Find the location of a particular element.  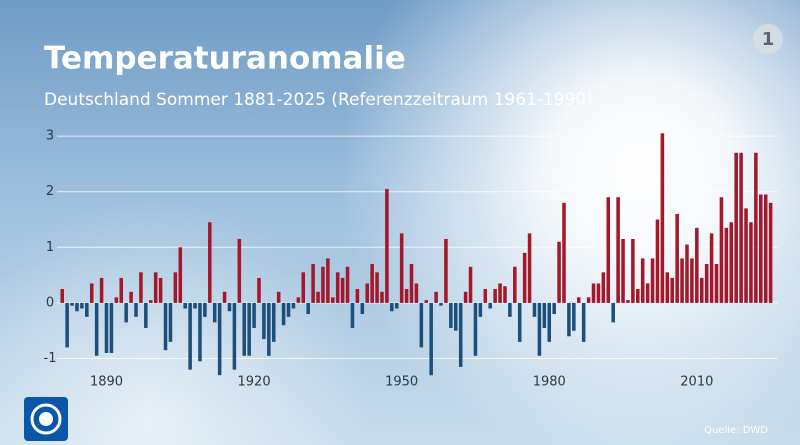

y-tick-label: 0 is located at coordinates (50, 302).